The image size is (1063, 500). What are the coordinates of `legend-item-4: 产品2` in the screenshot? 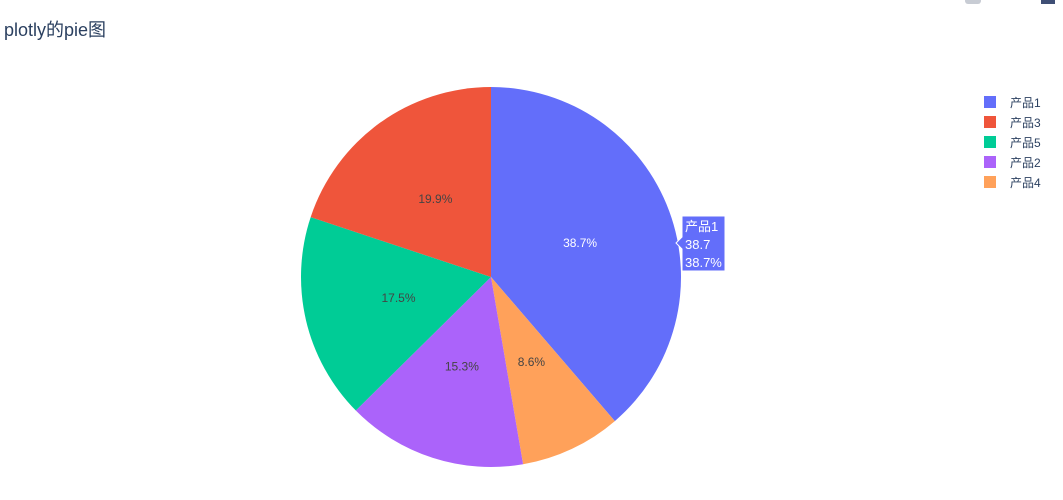 It's located at (1012, 163).